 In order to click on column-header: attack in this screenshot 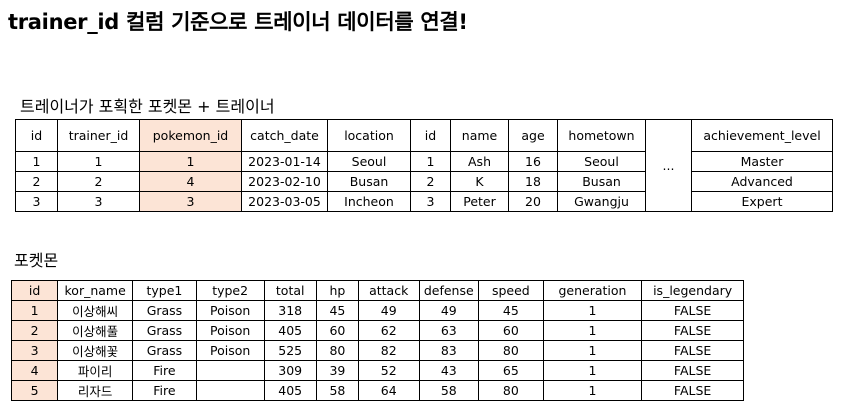, I will do `click(388, 290)`.